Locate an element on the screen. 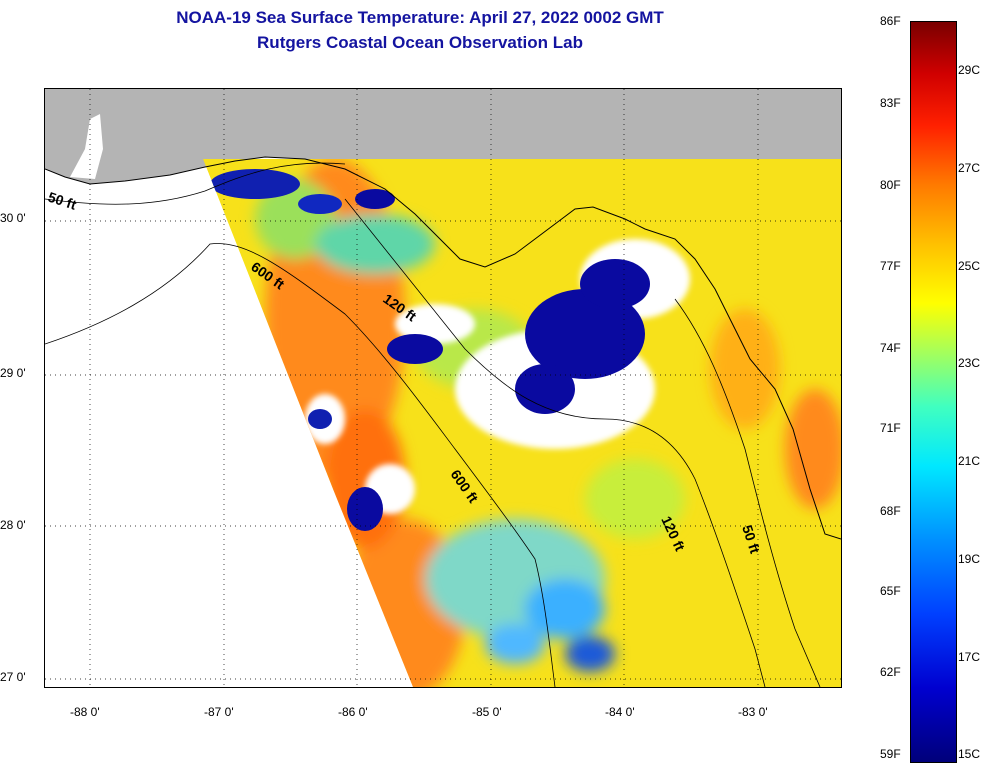 This screenshot has height=770, width=992. colorbar-label-29c: 29C is located at coordinates (969, 70).